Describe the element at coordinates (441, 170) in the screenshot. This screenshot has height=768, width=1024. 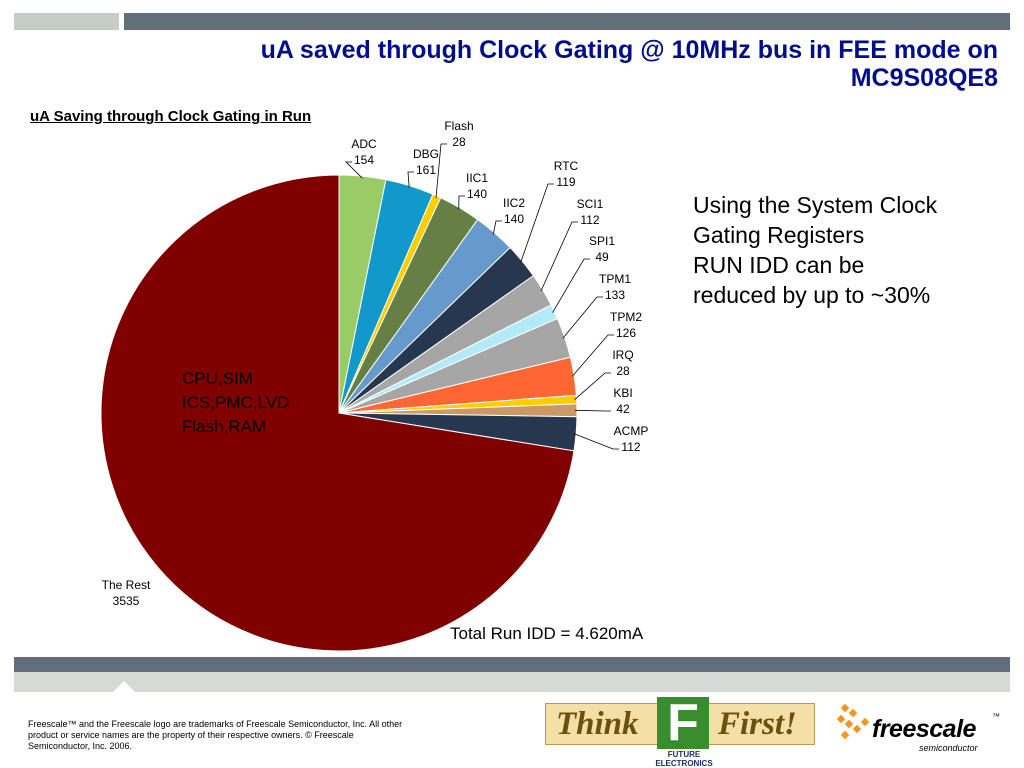
I see `leader-line-flash` at that location.